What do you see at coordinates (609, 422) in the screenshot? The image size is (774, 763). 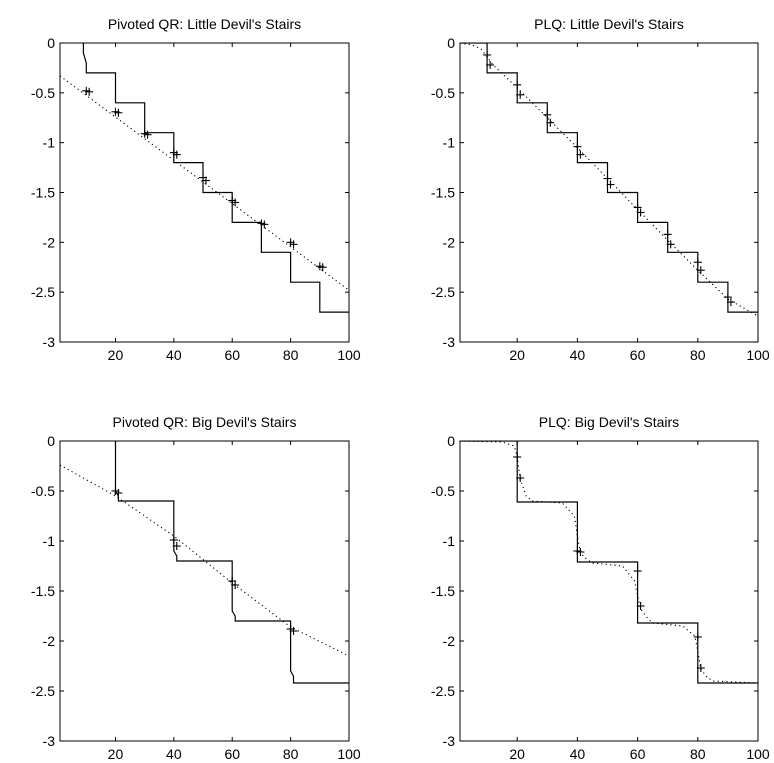 I see `chart-title: PLQ: Big Devil's Stairs` at bounding box center [609, 422].